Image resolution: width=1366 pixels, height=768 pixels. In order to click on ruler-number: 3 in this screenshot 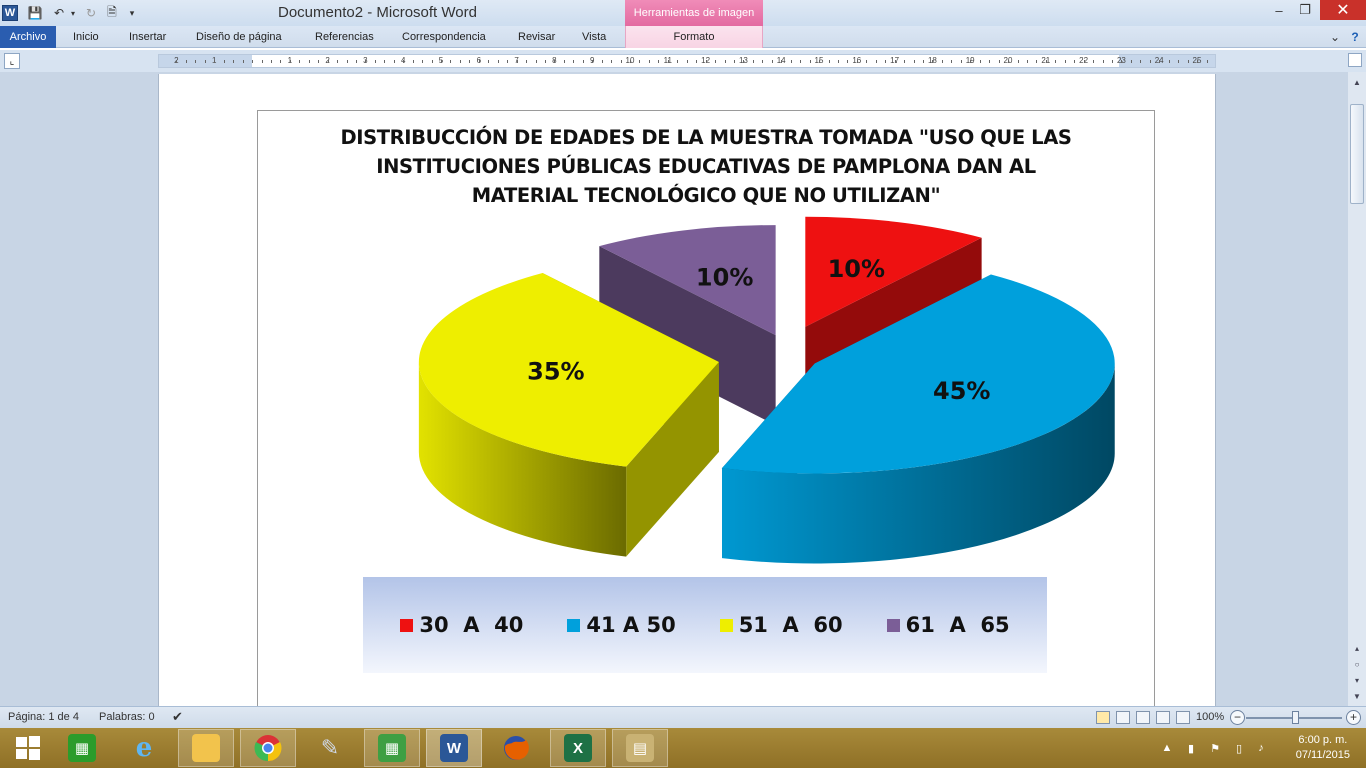, I will do `click(365, 61)`.